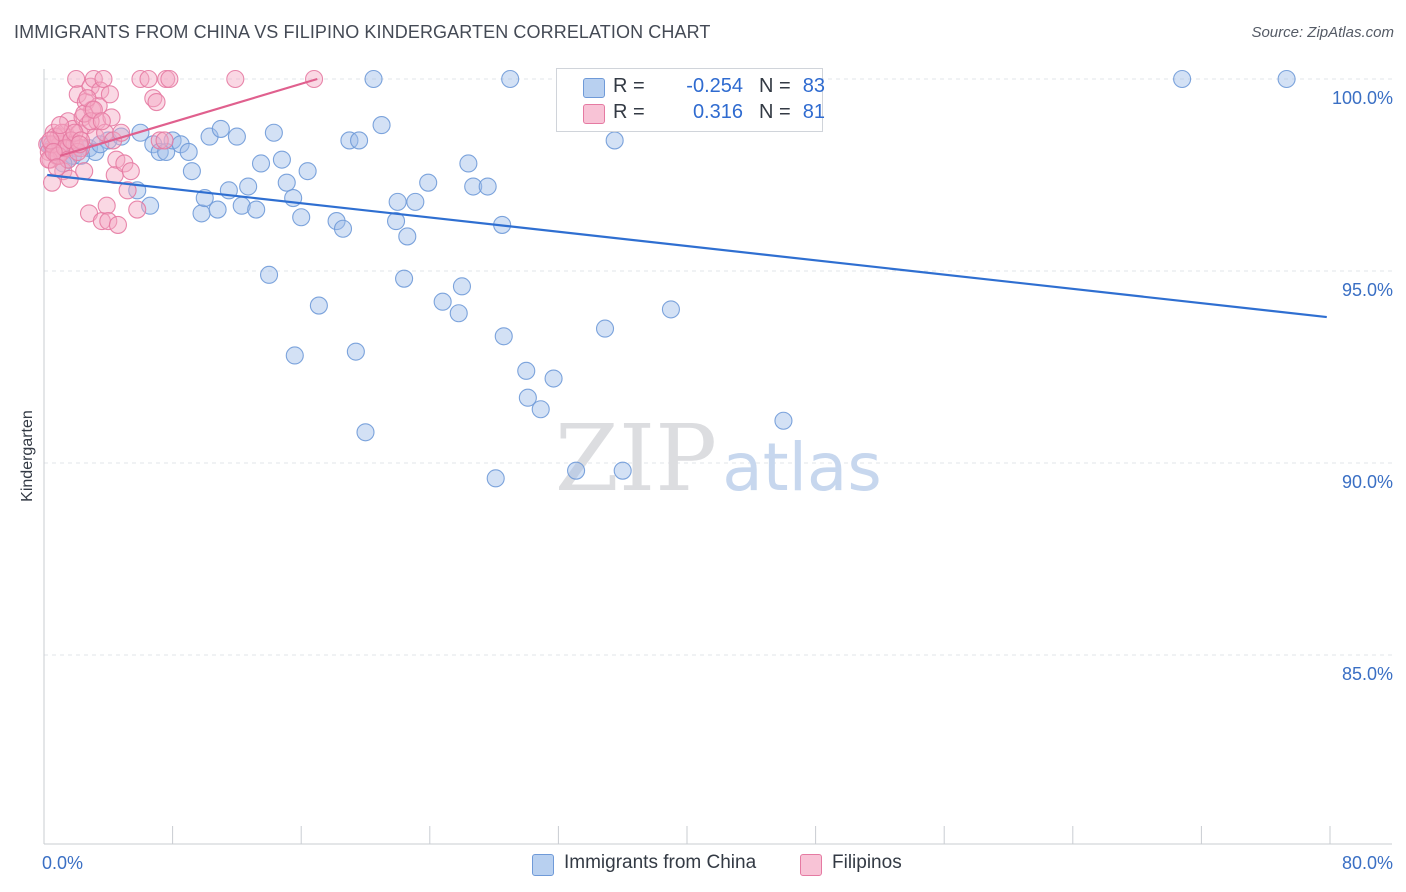 The width and height of the screenshot is (1406, 892). I want to click on x-tick-label-min: 0.0%, so click(63, 863).